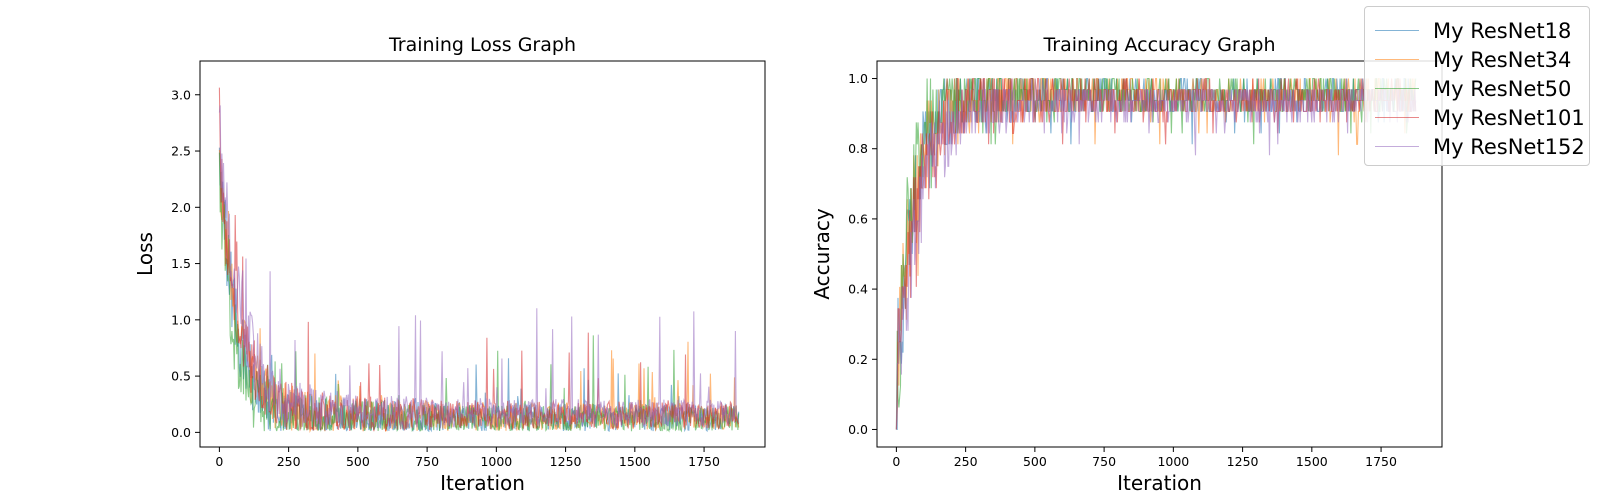  Describe the element at coordinates (1397, 59) in the screenshot. I see `legend-swatch-resnet34` at that location.